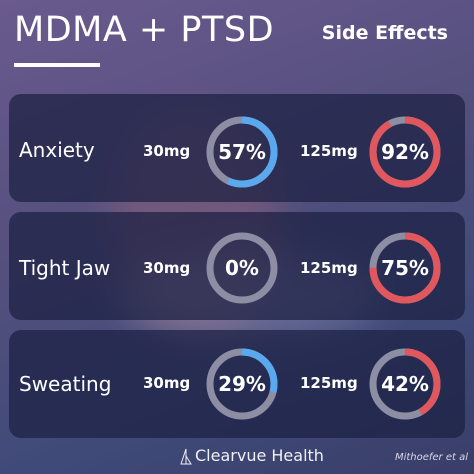 This screenshot has width=474, height=474. I want to click on donut-anxiety-125mg: 92%, so click(405, 152).